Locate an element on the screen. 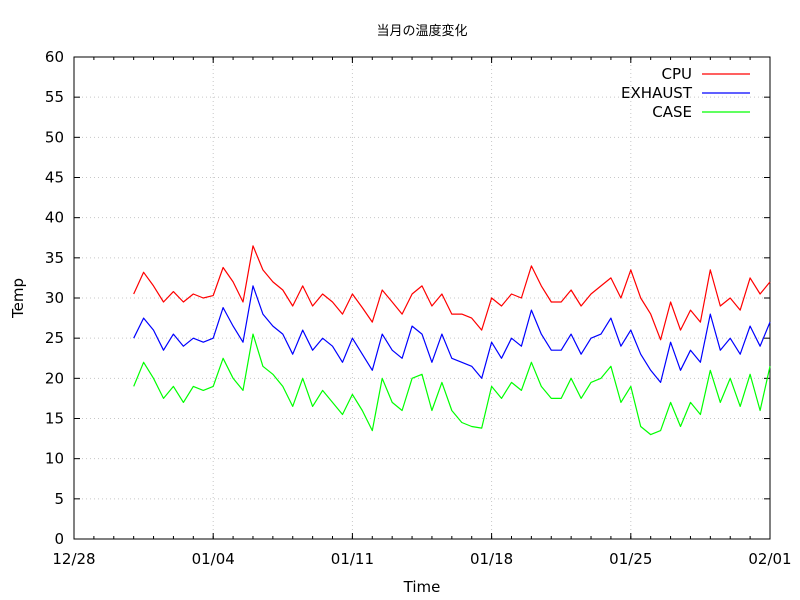 This screenshot has height=600, width=800. y-tick-label: 20 is located at coordinates (54, 378).